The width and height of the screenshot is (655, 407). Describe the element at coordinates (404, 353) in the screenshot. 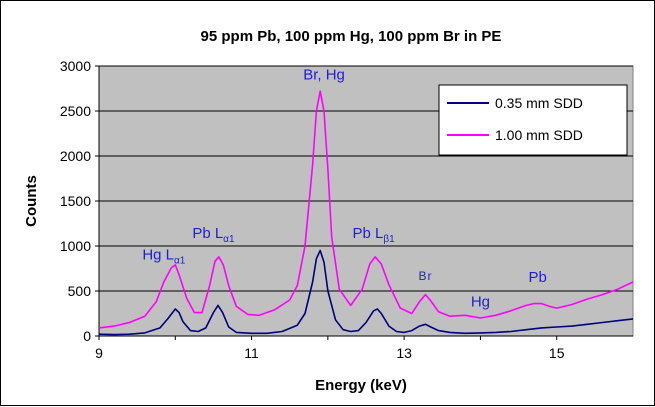

I see `x-tick-label: 13` at that location.